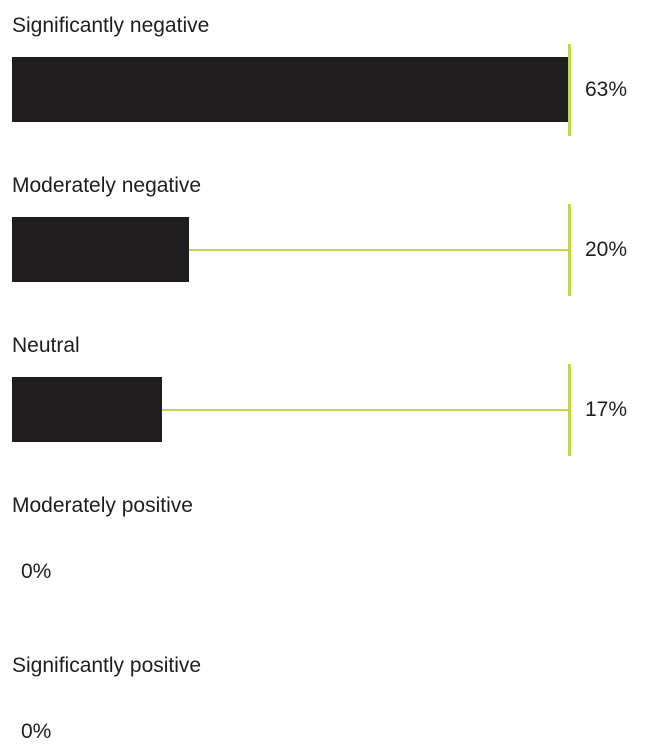 This screenshot has width=649, height=744. What do you see at coordinates (606, 249) in the screenshot?
I see `value-label: 20%` at bounding box center [606, 249].